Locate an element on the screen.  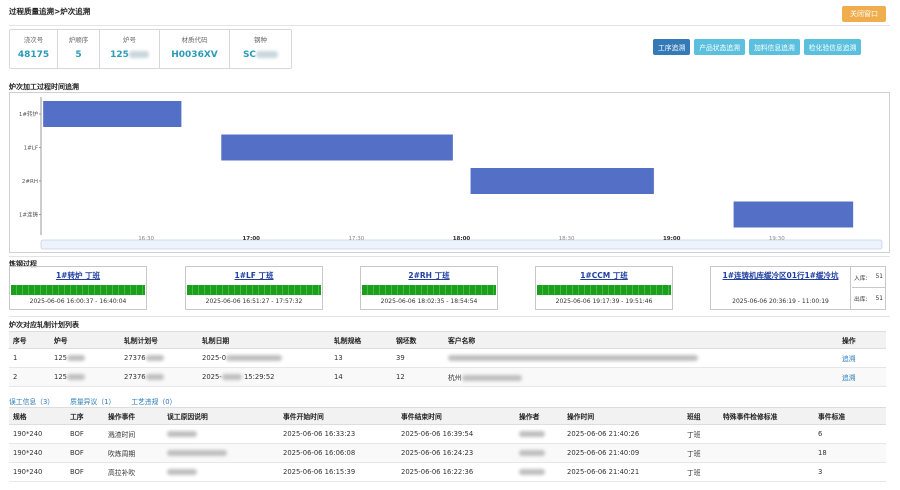
zoom-slider is located at coordinates (461, 244).